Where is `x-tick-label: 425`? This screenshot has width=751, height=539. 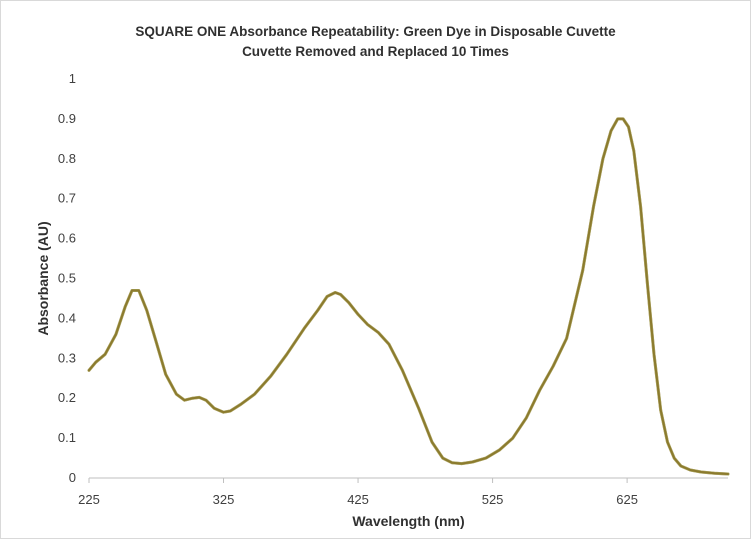 x-tick-label: 425 is located at coordinates (358, 499).